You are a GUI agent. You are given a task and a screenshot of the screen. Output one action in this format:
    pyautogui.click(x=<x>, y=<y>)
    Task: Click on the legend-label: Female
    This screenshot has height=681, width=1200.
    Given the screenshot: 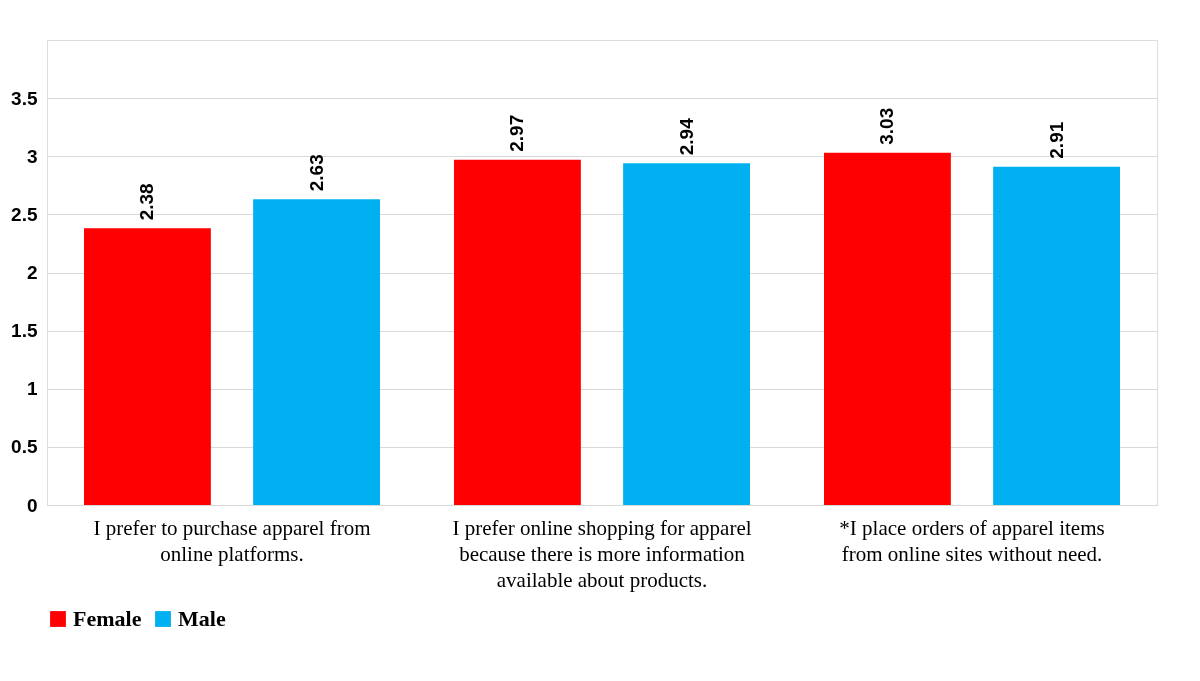 What is the action you would take?
    pyautogui.click(x=107, y=618)
    